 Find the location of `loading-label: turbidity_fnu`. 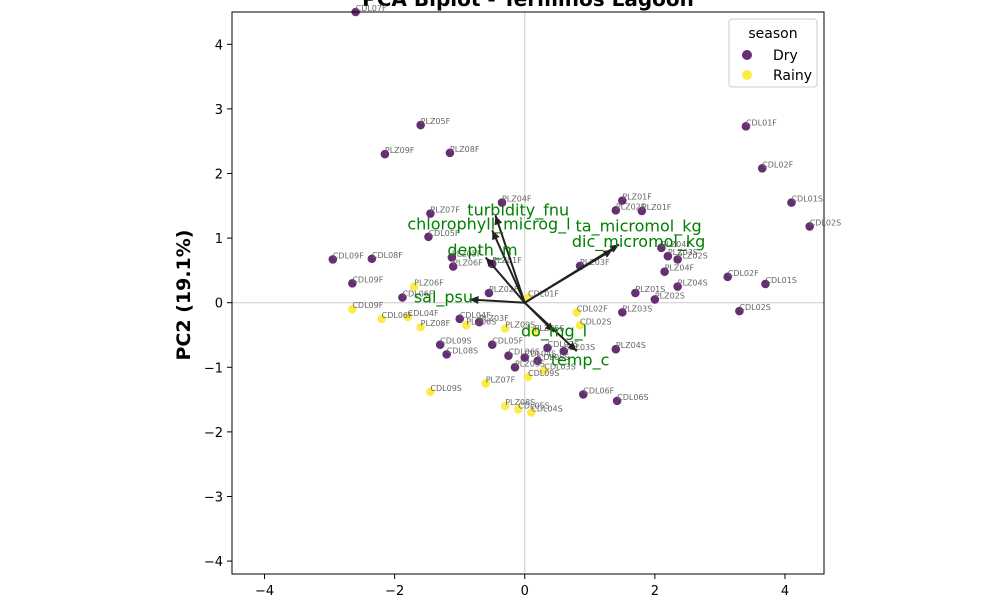

loading-label: turbidity_fnu is located at coordinates (518, 210).